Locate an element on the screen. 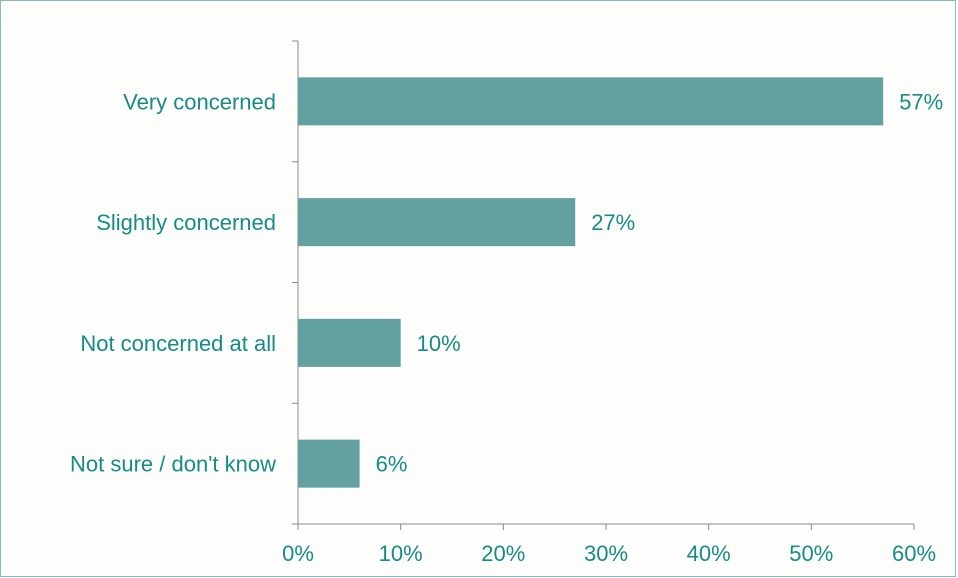  data-label: 6% is located at coordinates (392, 464).